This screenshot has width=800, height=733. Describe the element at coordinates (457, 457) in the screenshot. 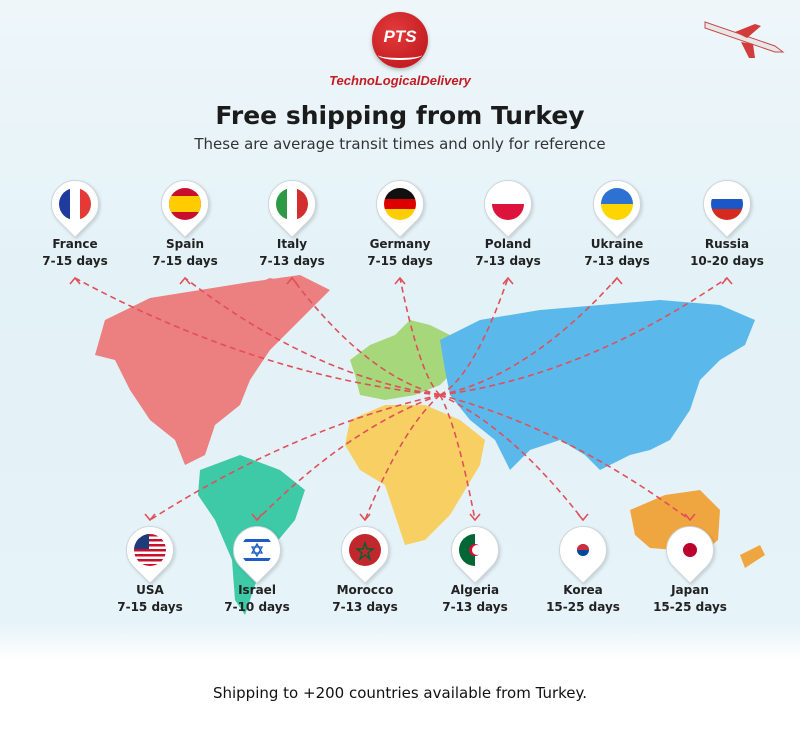

I see `route-algeria` at that location.